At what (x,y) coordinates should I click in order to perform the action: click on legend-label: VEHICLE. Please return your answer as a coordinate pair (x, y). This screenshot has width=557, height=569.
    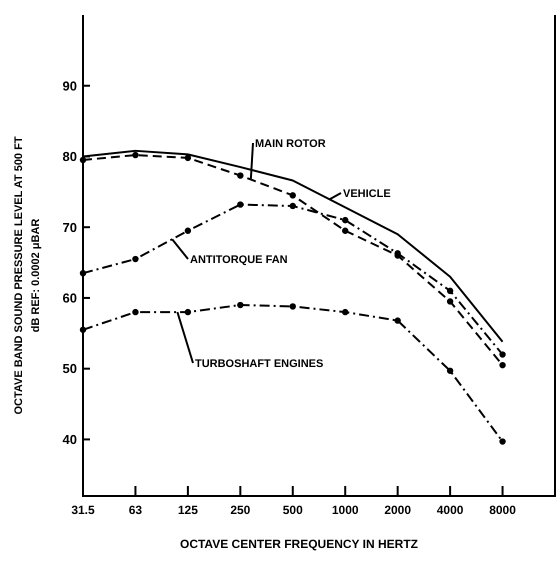
    Looking at the image, I should click on (367, 194).